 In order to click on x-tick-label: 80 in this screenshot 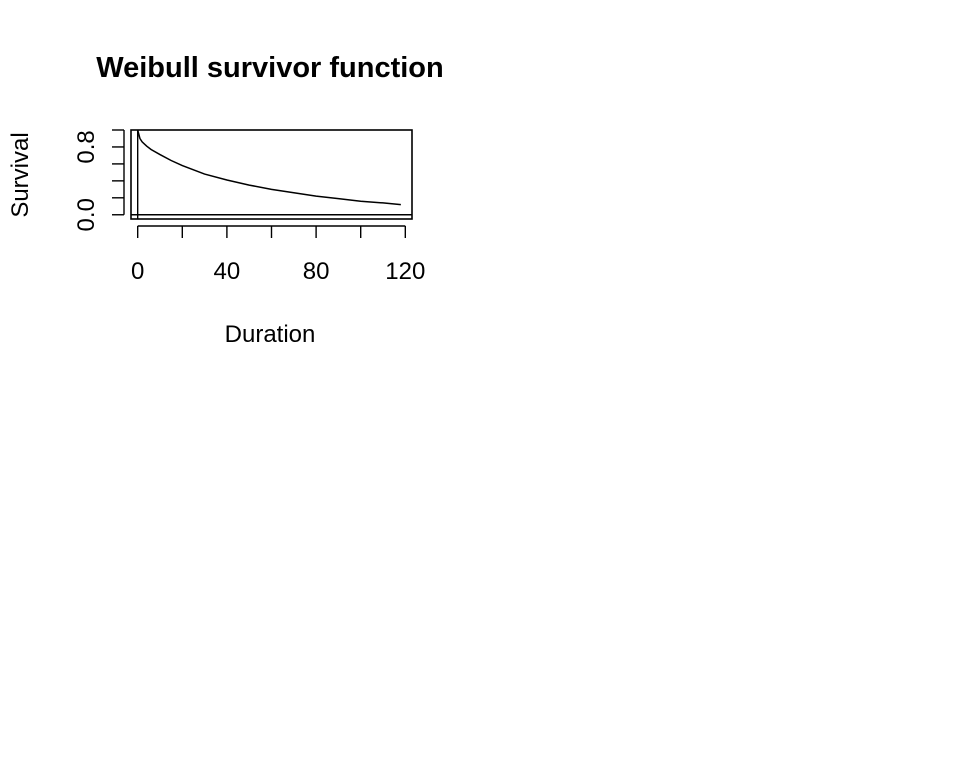, I will do `click(316, 271)`.